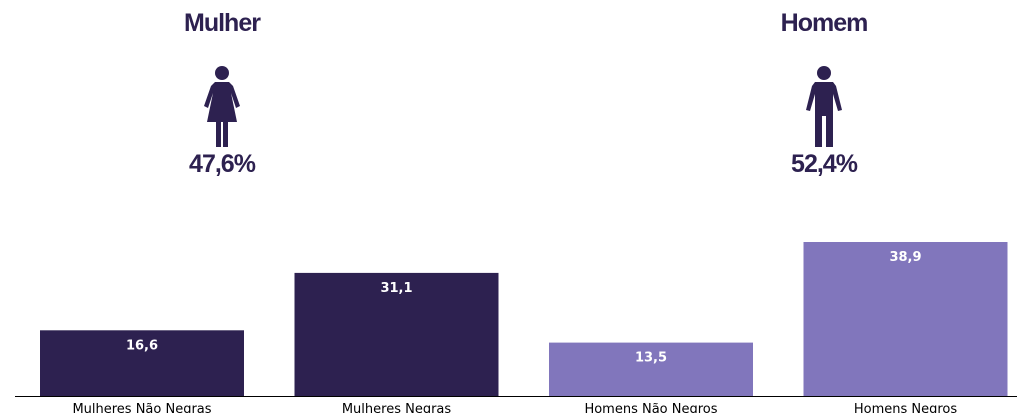 The width and height of the screenshot is (1017, 413). What do you see at coordinates (651, 358) in the screenshot?
I see `bar-value-label-3: 13,5` at bounding box center [651, 358].